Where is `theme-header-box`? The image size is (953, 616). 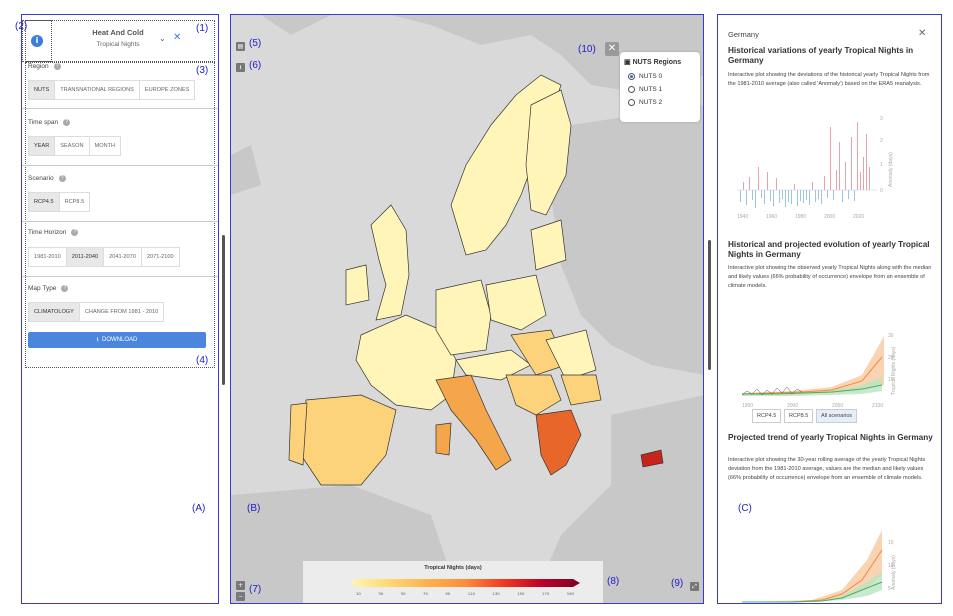 theme-header-box is located at coordinates (120, 41).